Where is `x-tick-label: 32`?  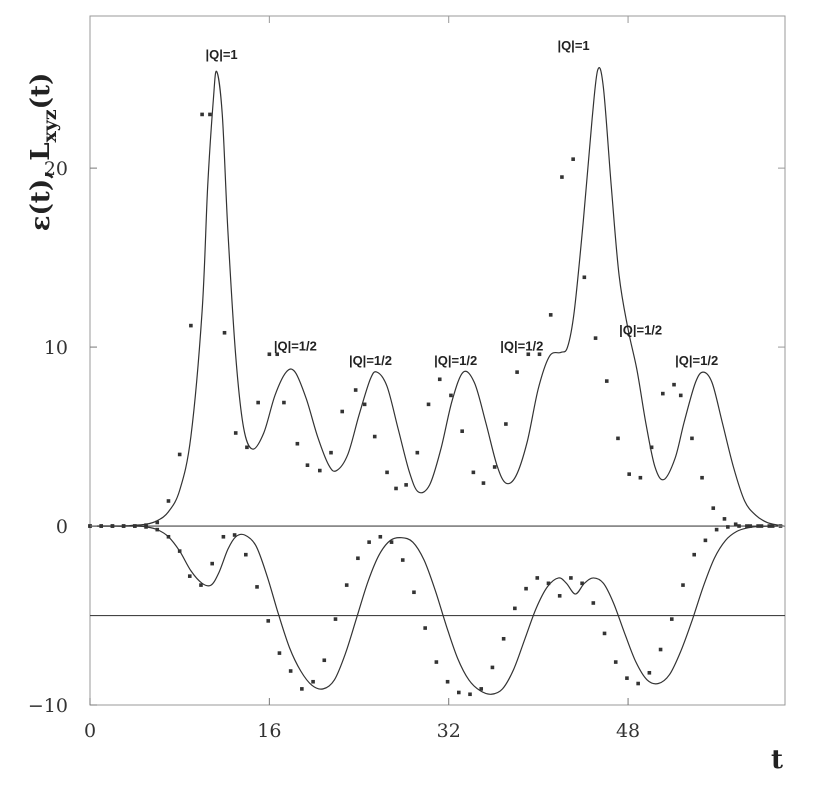
x-tick-label: 32 is located at coordinates (449, 731).